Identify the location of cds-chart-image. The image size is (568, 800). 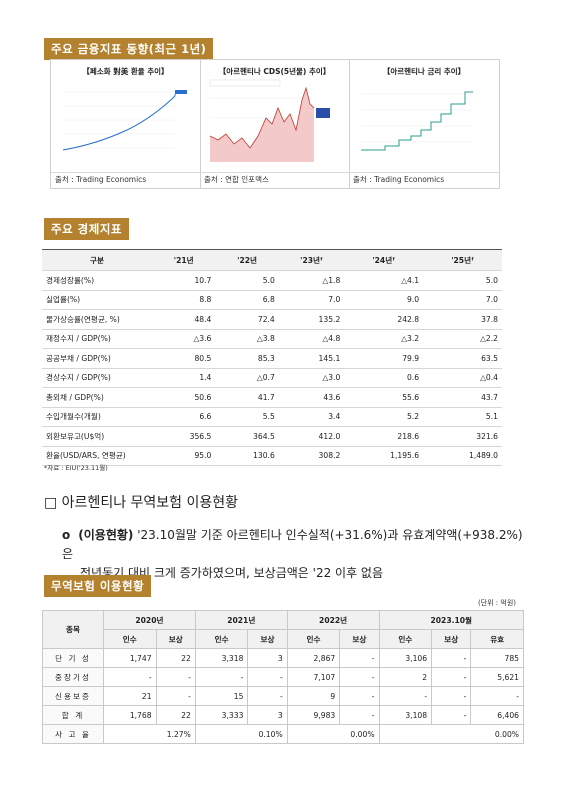
(274, 123).